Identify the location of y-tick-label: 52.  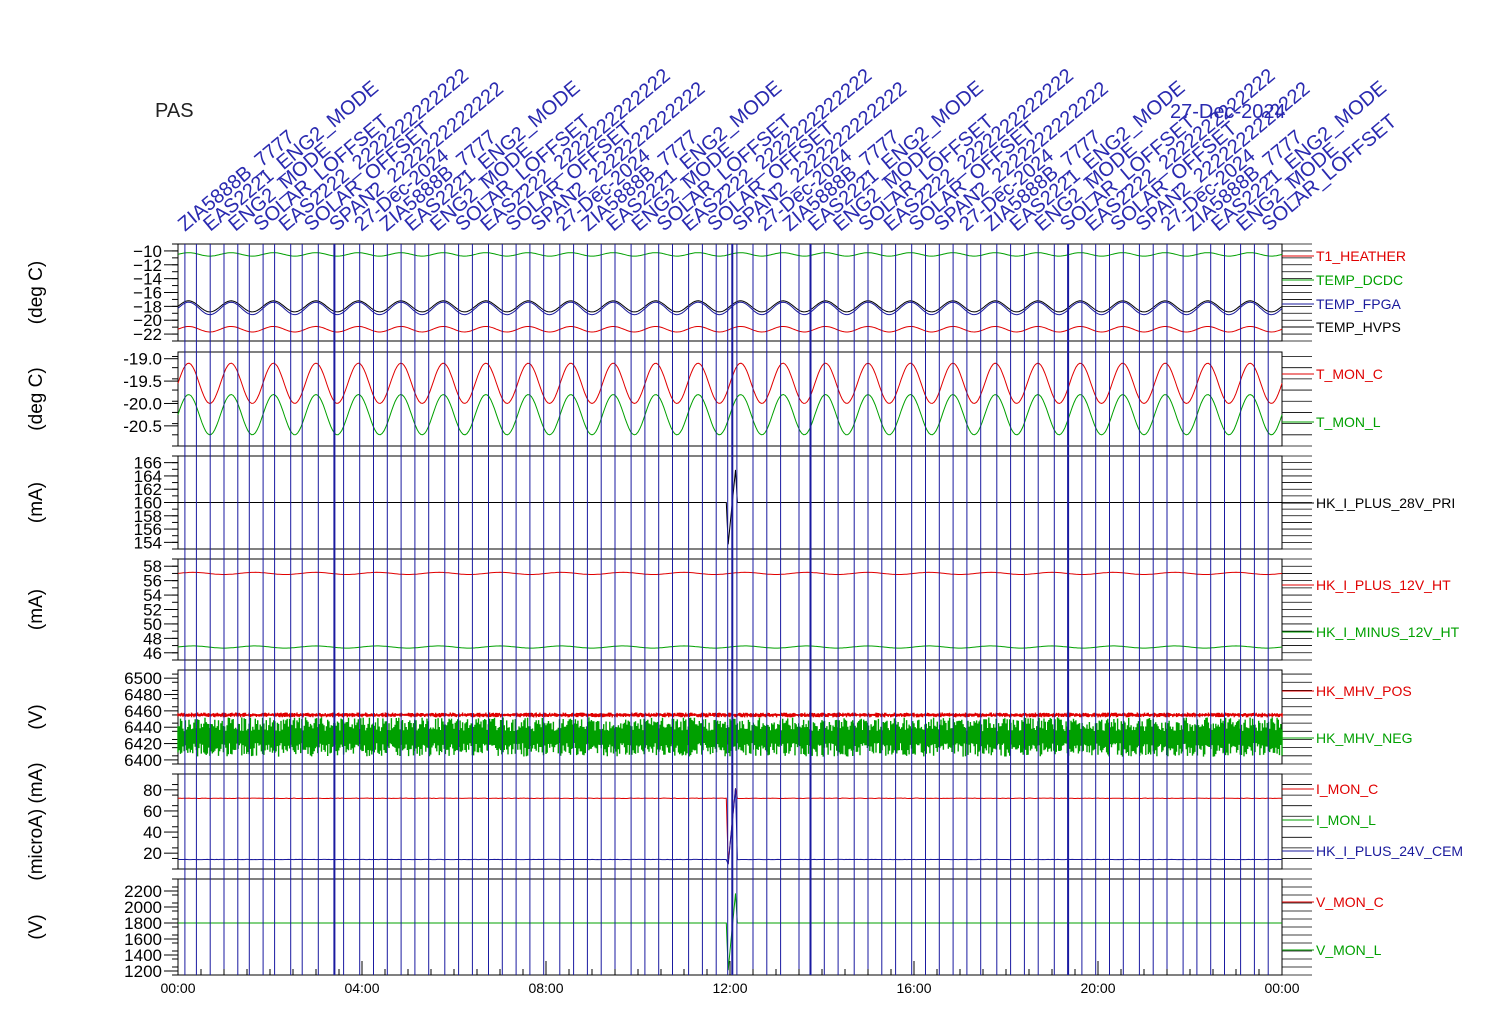
(152, 610).